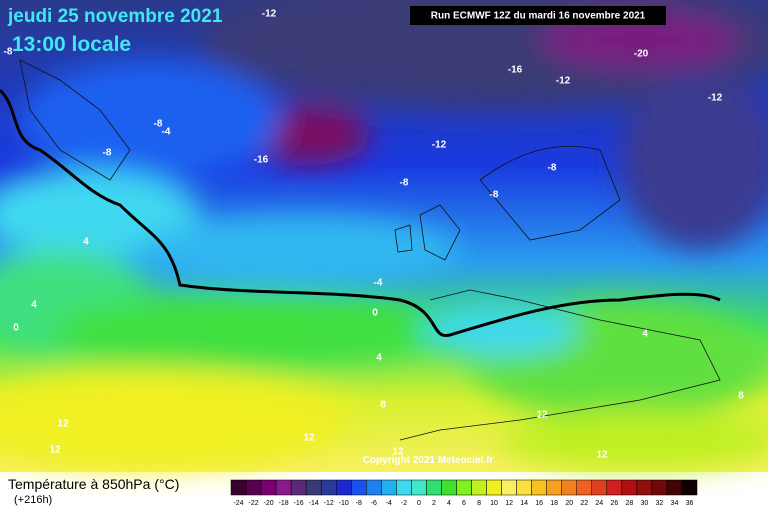 The image size is (768, 517). I want to click on legend-label: 20, so click(569, 503).